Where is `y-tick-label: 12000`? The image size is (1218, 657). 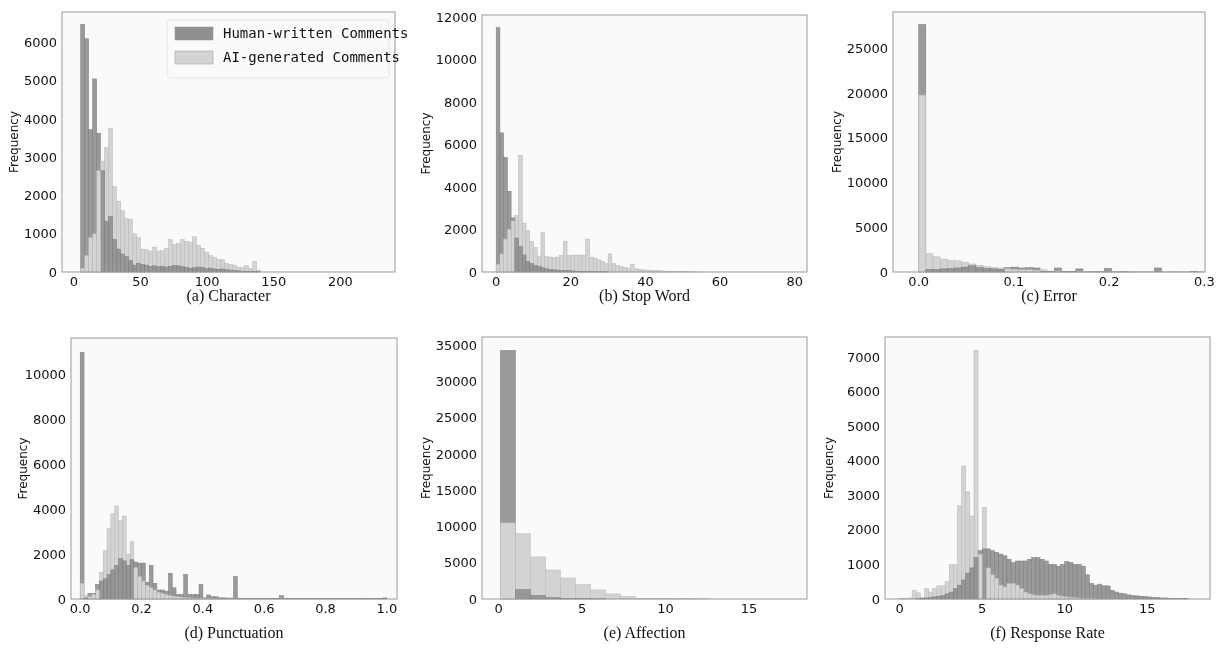
y-tick-label: 12000 is located at coordinates (456, 17).